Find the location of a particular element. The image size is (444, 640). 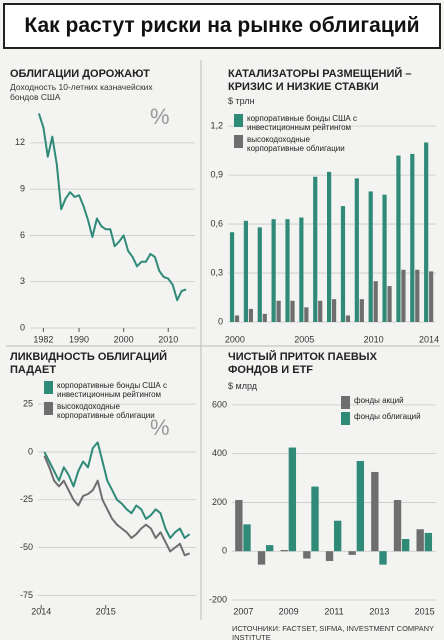

y-tick-label: 0,6 is located at coordinates (216, 223).